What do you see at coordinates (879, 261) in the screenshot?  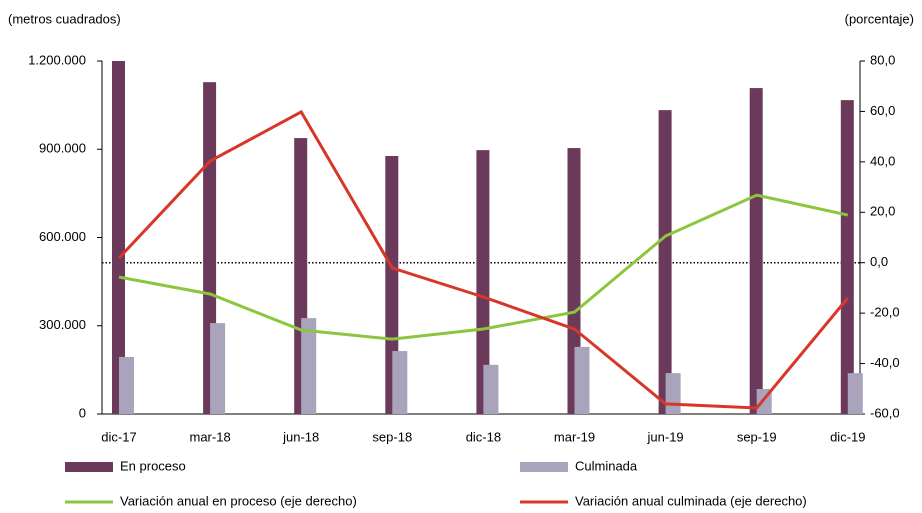 I see `y2-tick-label: 0,0` at bounding box center [879, 261].